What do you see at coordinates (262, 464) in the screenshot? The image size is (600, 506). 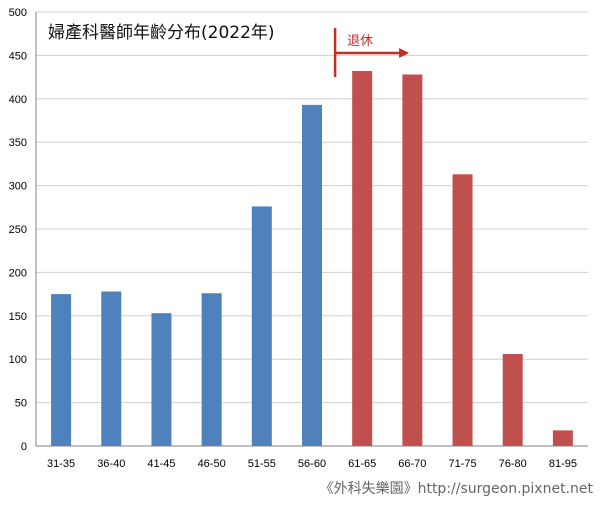 I see `x-tick-label: 51-55` at bounding box center [262, 464].